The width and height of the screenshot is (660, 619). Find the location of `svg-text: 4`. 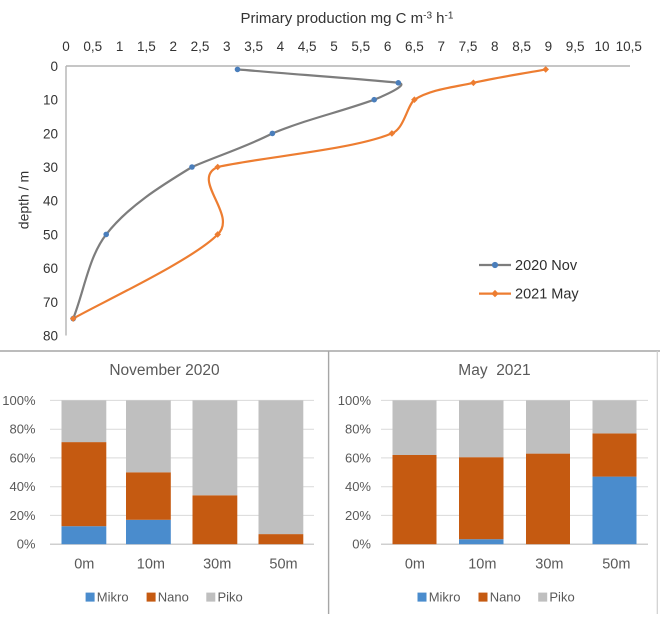

svg-text: 4 is located at coordinates (281, 46).